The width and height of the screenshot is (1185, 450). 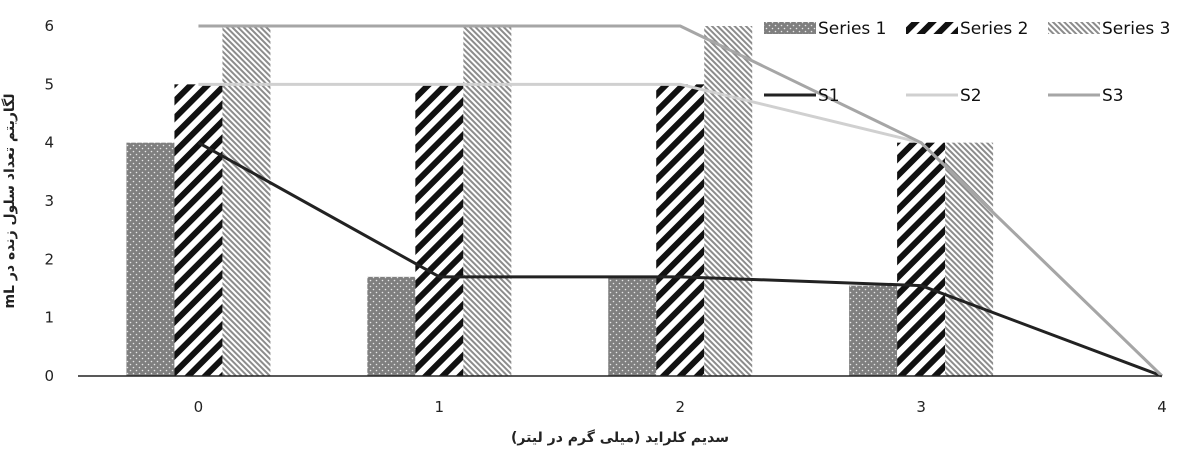 What do you see at coordinates (199, 407) in the screenshot?
I see `x-tick-label-0: 0` at bounding box center [199, 407].